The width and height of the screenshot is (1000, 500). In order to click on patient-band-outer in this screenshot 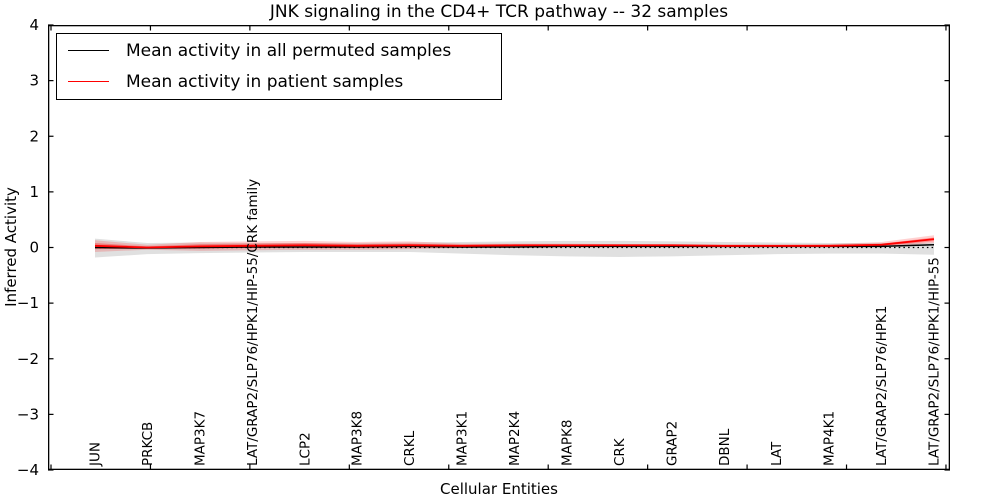, I will do `click(514, 243)`.